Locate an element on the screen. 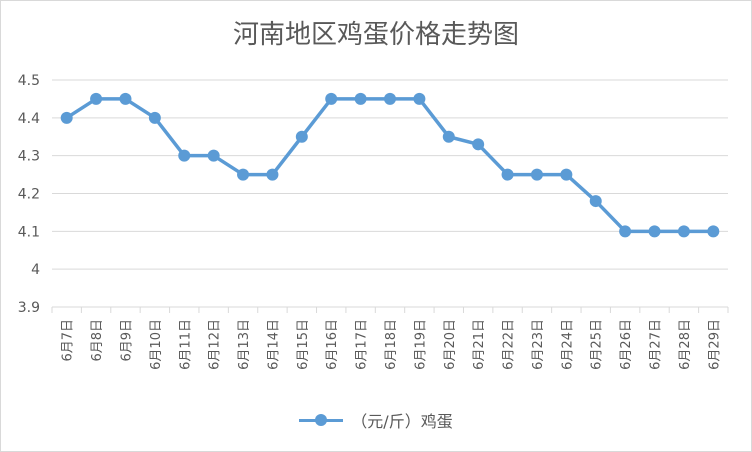  x-tick-label: 6月24日 is located at coordinates (567, 344).